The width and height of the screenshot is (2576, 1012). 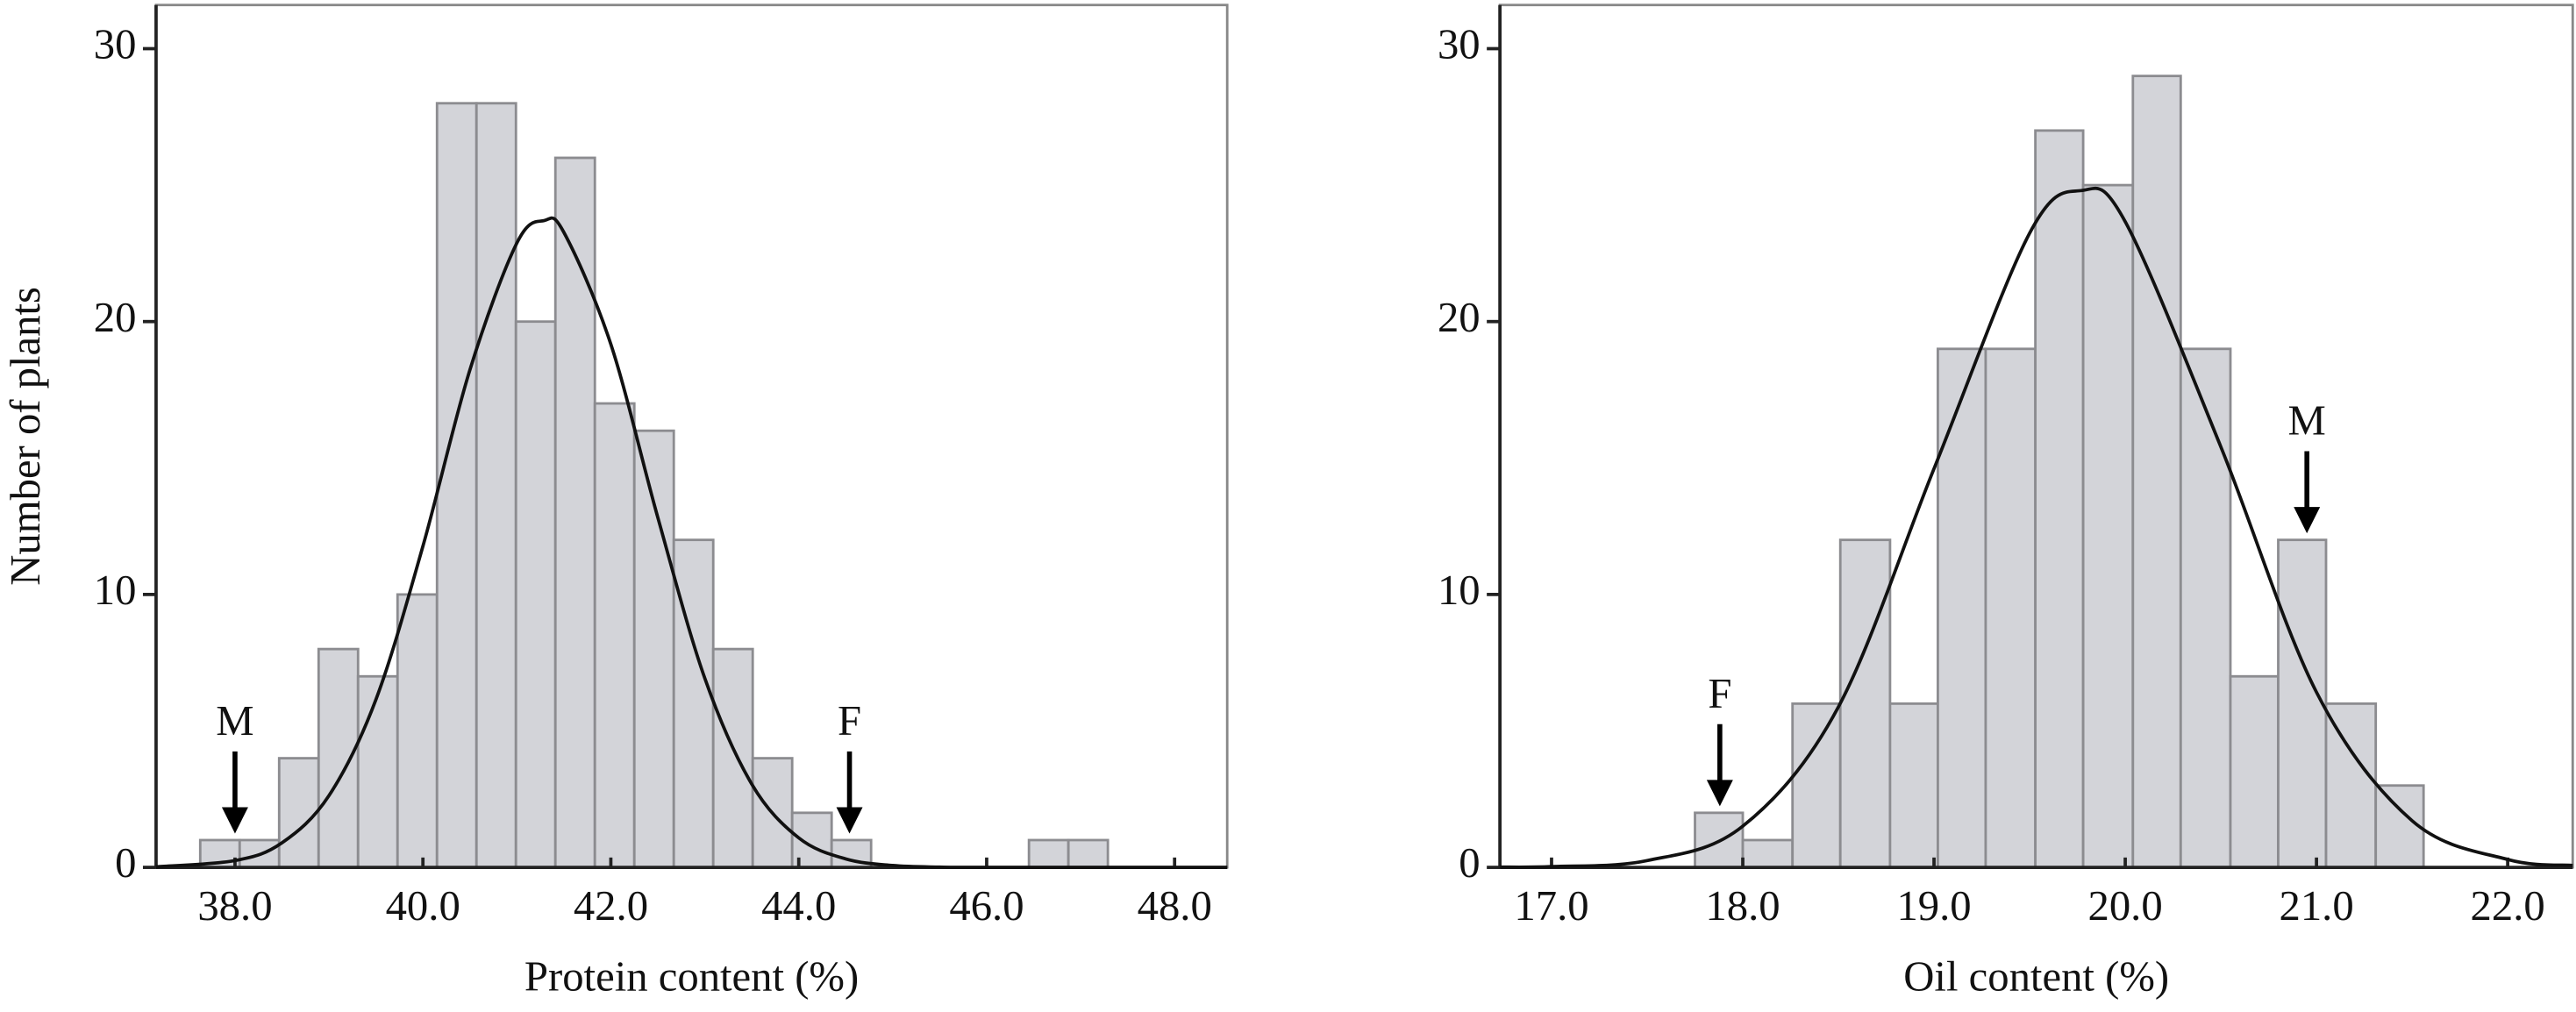 I want to click on x-tick-label: 18.0, so click(x=1743, y=906).